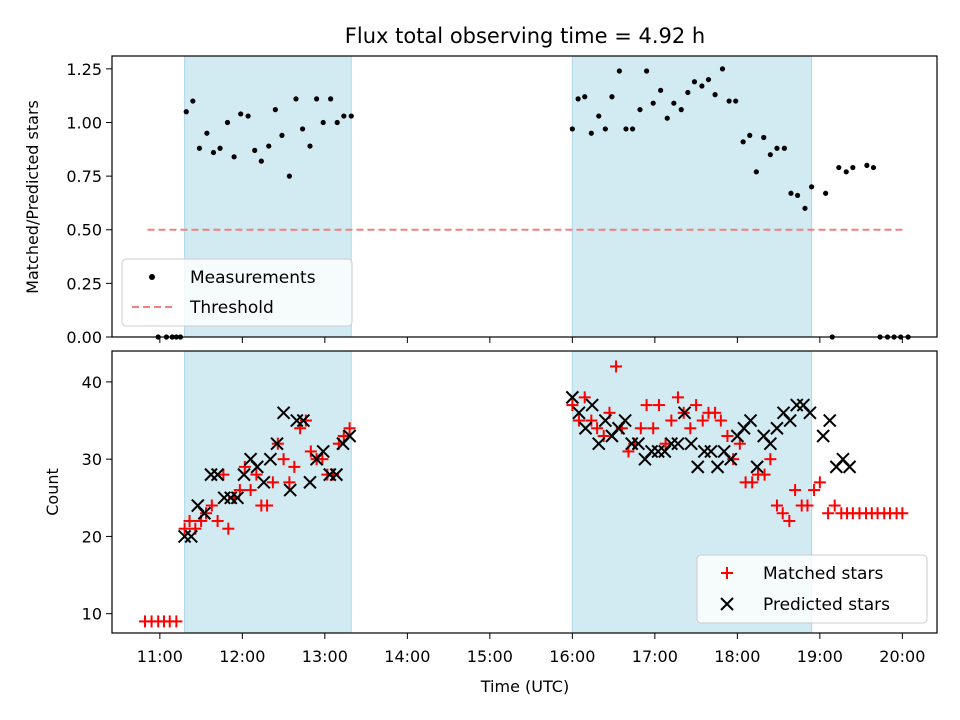 The width and height of the screenshot is (960, 720). Describe the element at coordinates (84, 337) in the screenshot. I see `y-tick-label: 0.00` at that location.